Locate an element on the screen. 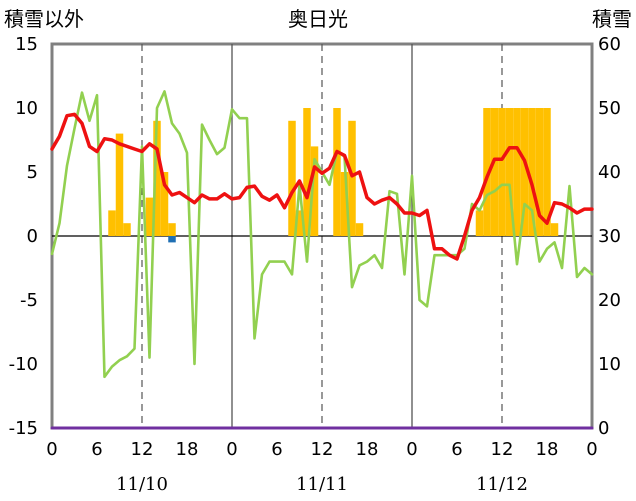 The image size is (636, 501). date-label: 11/12 is located at coordinates (502, 484).